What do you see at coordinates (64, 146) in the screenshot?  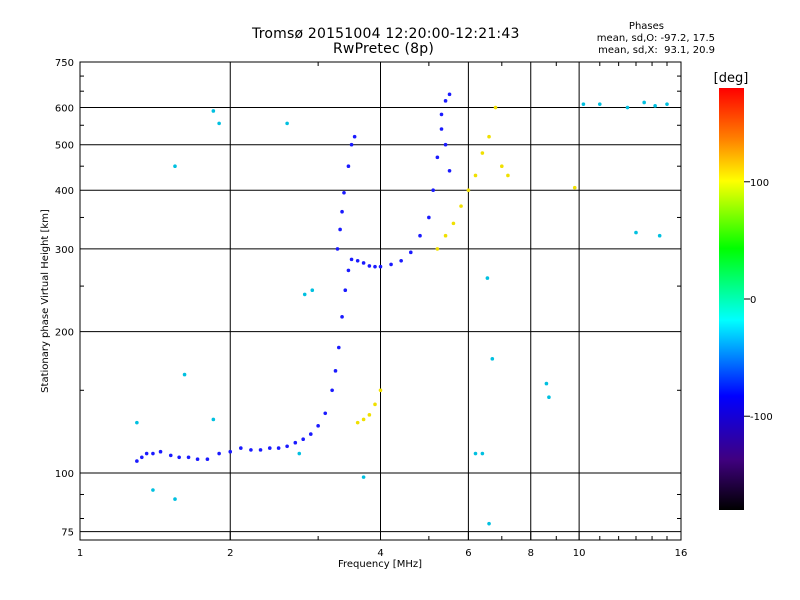 I see `y-tick-label: 500` at bounding box center [64, 146].